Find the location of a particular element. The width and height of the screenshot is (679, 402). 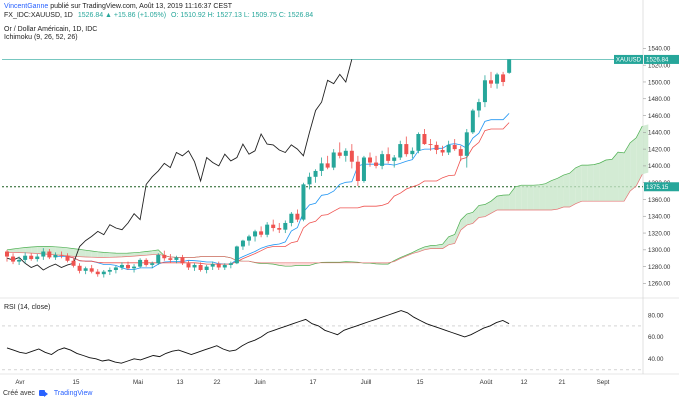

change-value: 1526.84 ▲ +15.86 (+1.05%) is located at coordinates (122, 15).